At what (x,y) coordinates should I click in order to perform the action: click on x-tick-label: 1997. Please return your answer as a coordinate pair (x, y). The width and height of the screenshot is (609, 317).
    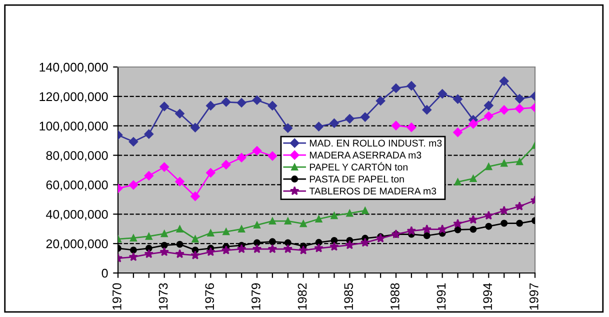
    Looking at the image, I should click on (534, 296).